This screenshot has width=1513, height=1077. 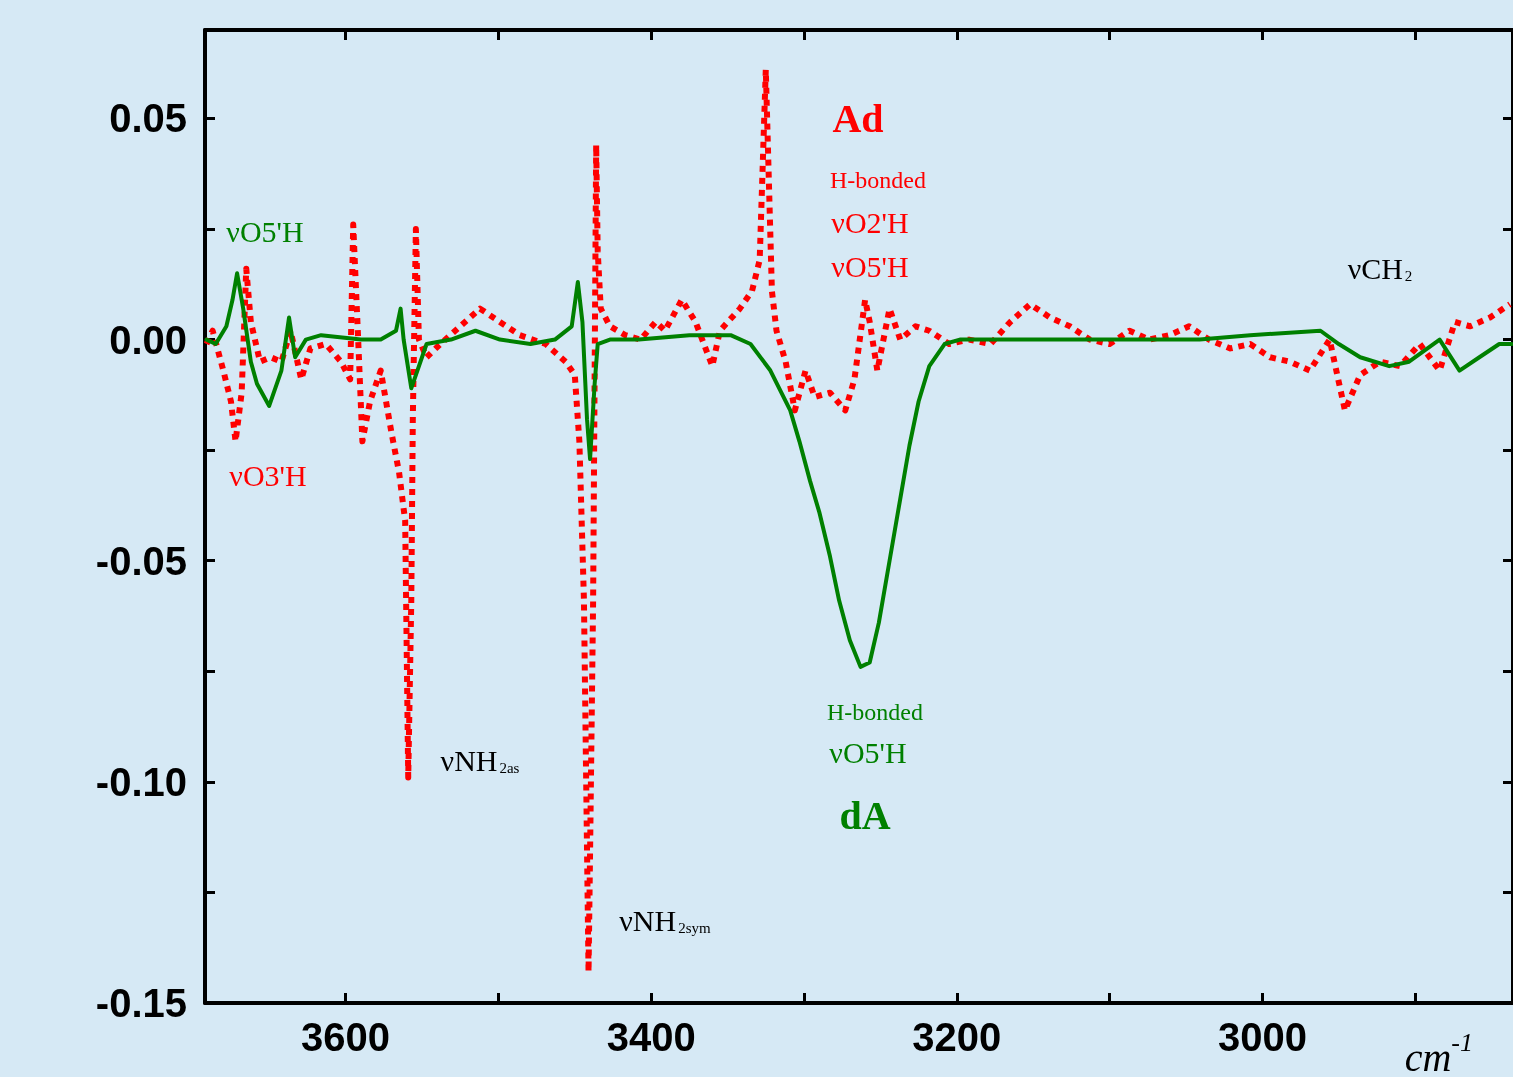 I want to click on x-tick-label: 3400, so click(x=651, y=1037).